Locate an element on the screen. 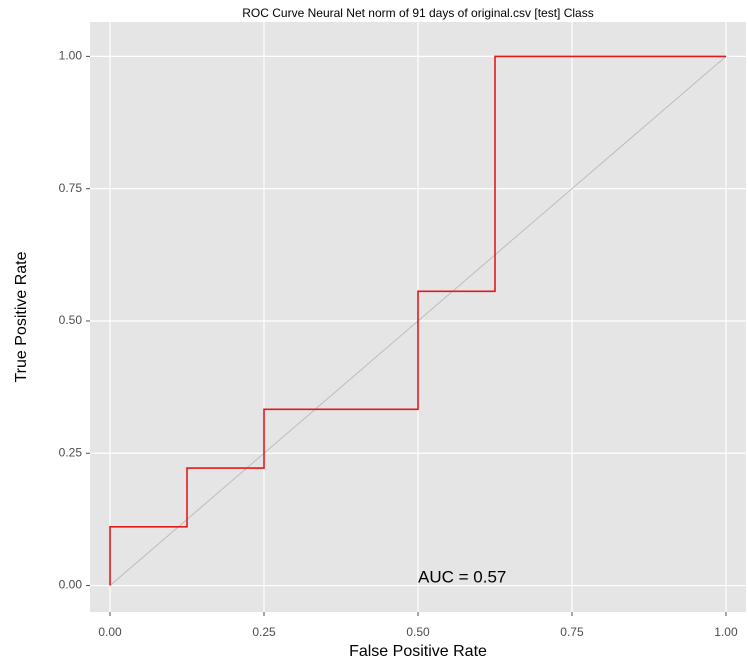 This screenshot has width=748, height=664. x-tick-label: 0.75 is located at coordinates (572, 632).